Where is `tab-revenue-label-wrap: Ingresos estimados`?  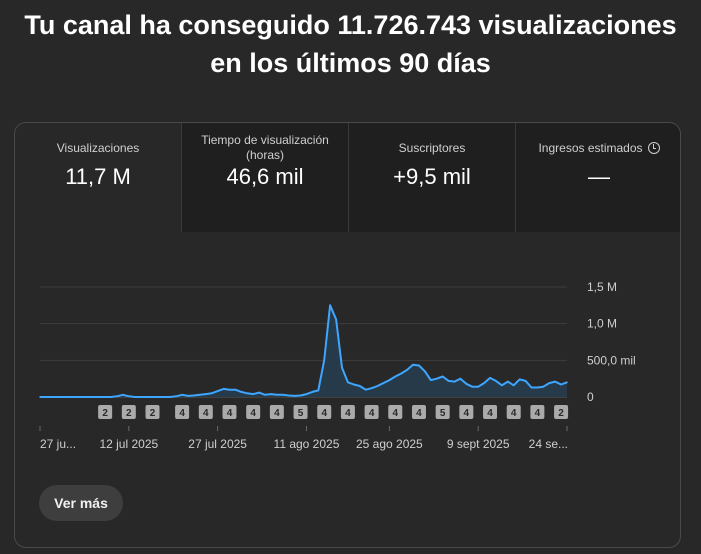 tab-revenue-label-wrap: Ingresos estimados is located at coordinates (599, 148).